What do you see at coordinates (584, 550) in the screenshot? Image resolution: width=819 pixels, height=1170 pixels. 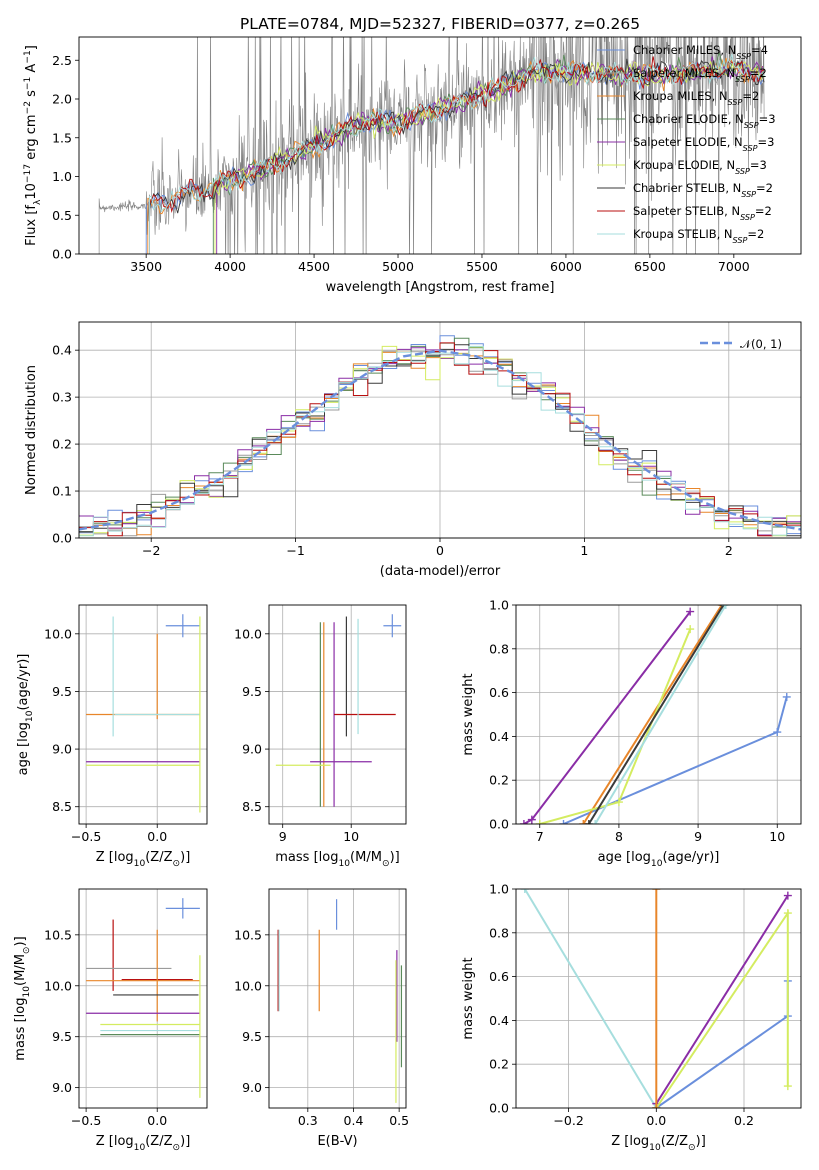 I see `x-tick-label: 1` at bounding box center [584, 550].